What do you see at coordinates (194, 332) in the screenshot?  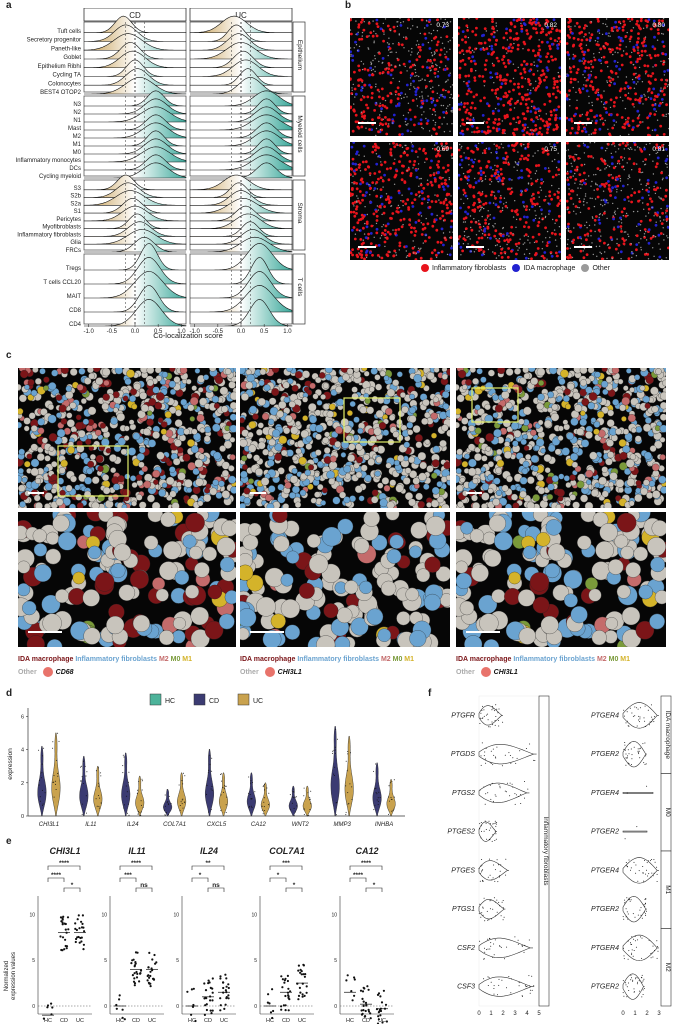 I see `x-tick-label: -1.0` at bounding box center [194, 332].